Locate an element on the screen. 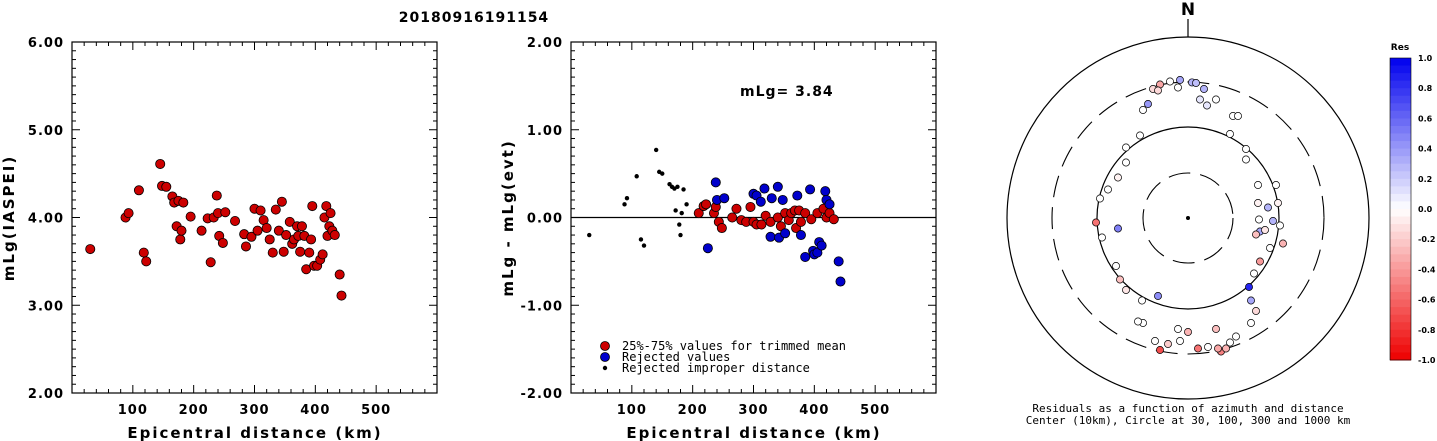 The image size is (1437, 441). y-tick-label: 1.00 is located at coordinates (545, 131).